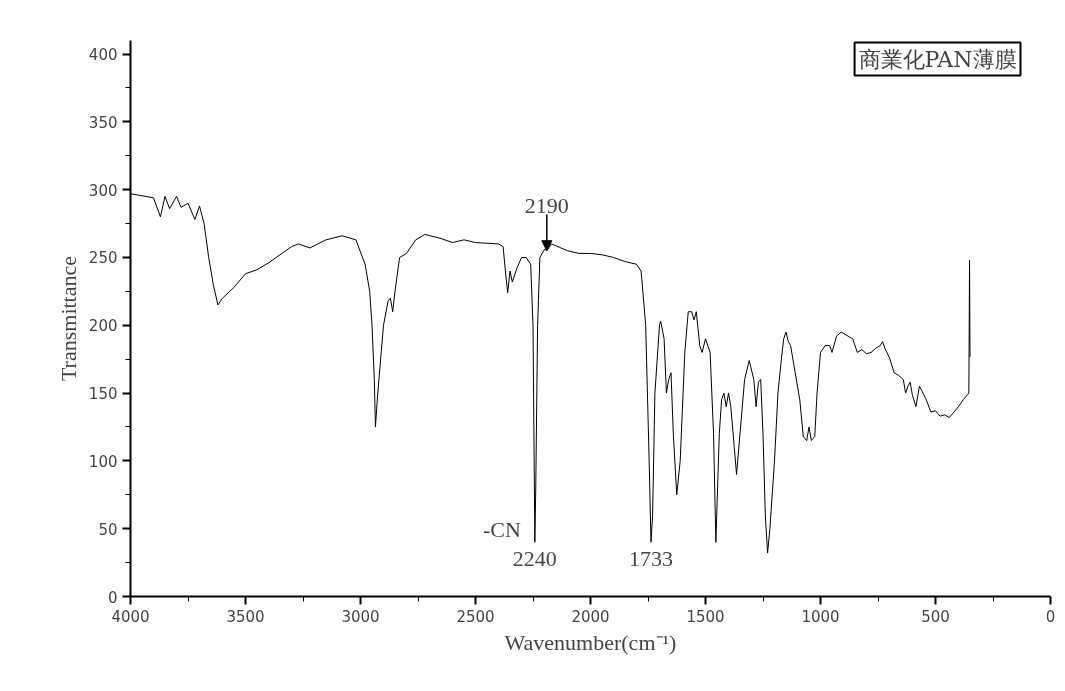  I want to click on x-tick-label: 2000, so click(590, 616).